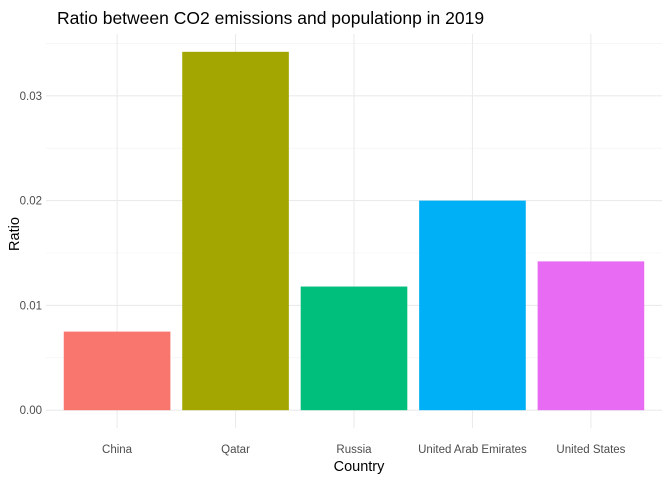  What do you see at coordinates (235, 450) in the screenshot?
I see `x-tick-label: Qatar` at bounding box center [235, 450].